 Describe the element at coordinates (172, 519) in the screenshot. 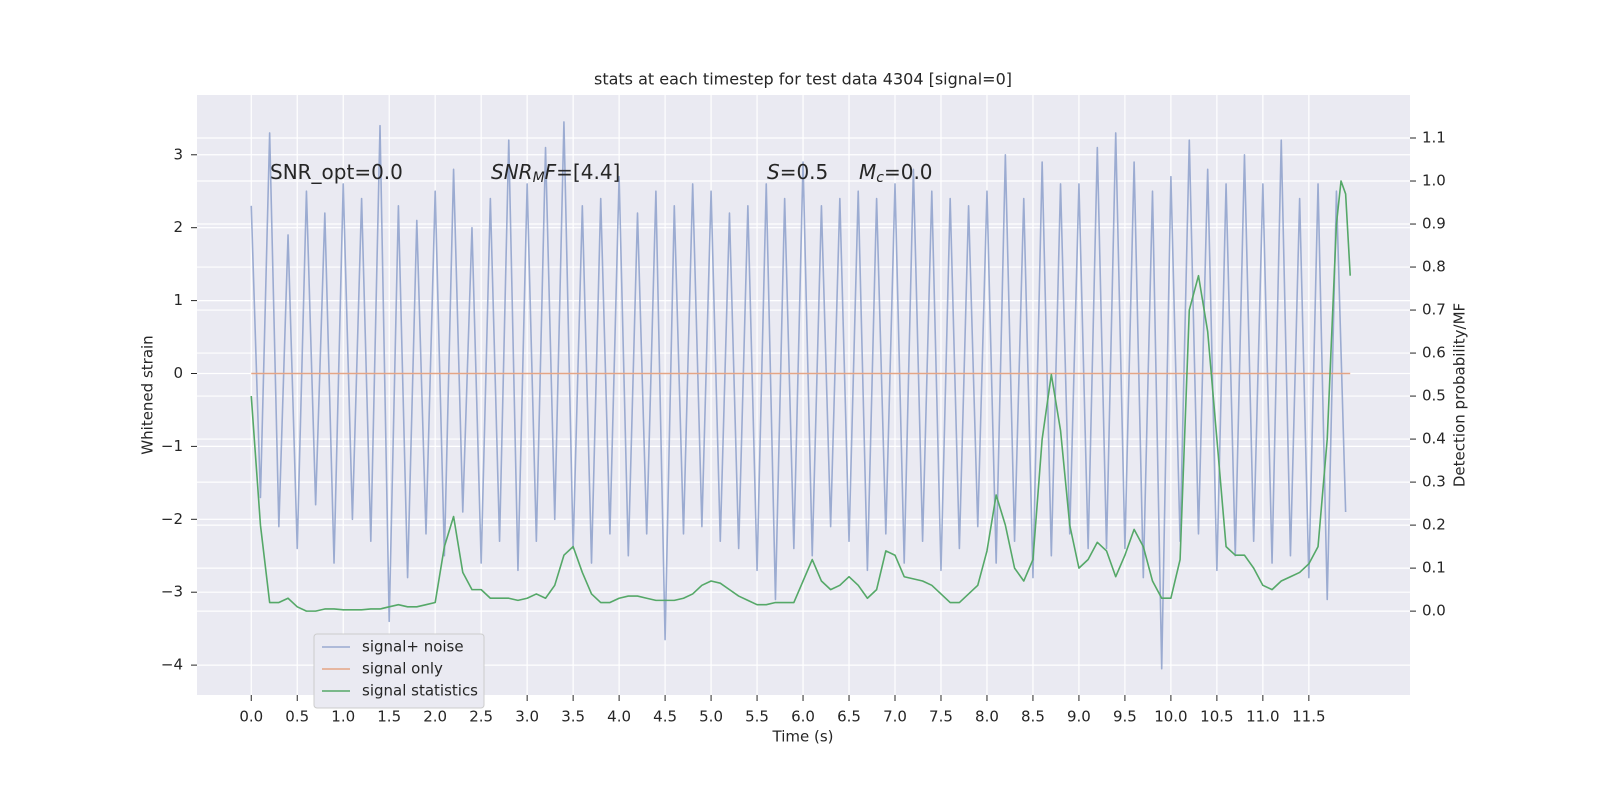

I see `y-tick-label: −2` at that location.